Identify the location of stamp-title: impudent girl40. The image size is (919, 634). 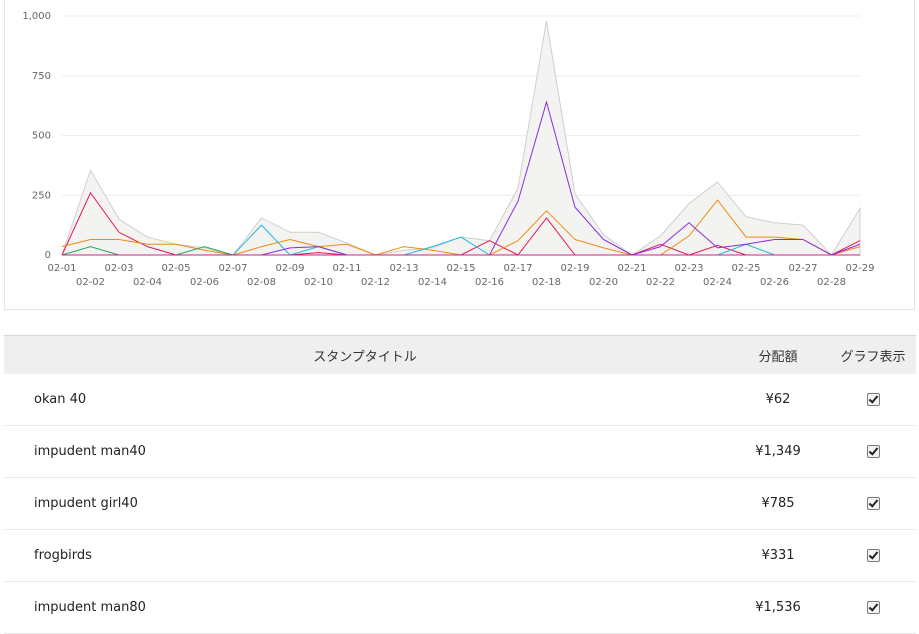
(86, 503).